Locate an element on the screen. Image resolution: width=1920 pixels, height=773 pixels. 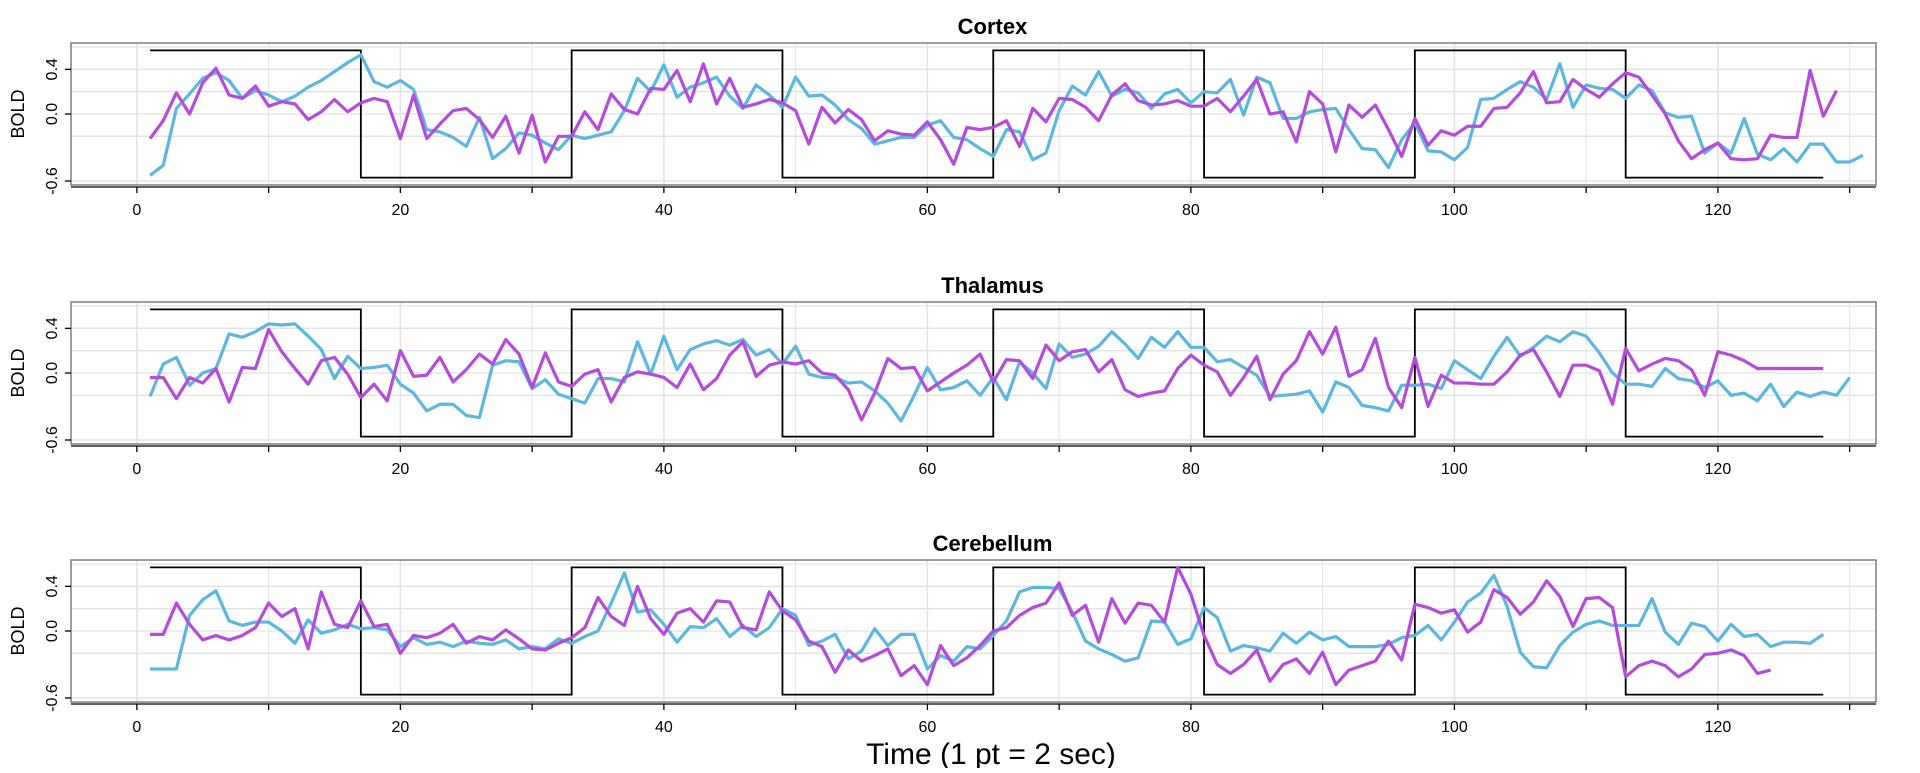
panel-title: Thalamus is located at coordinates (992, 285).